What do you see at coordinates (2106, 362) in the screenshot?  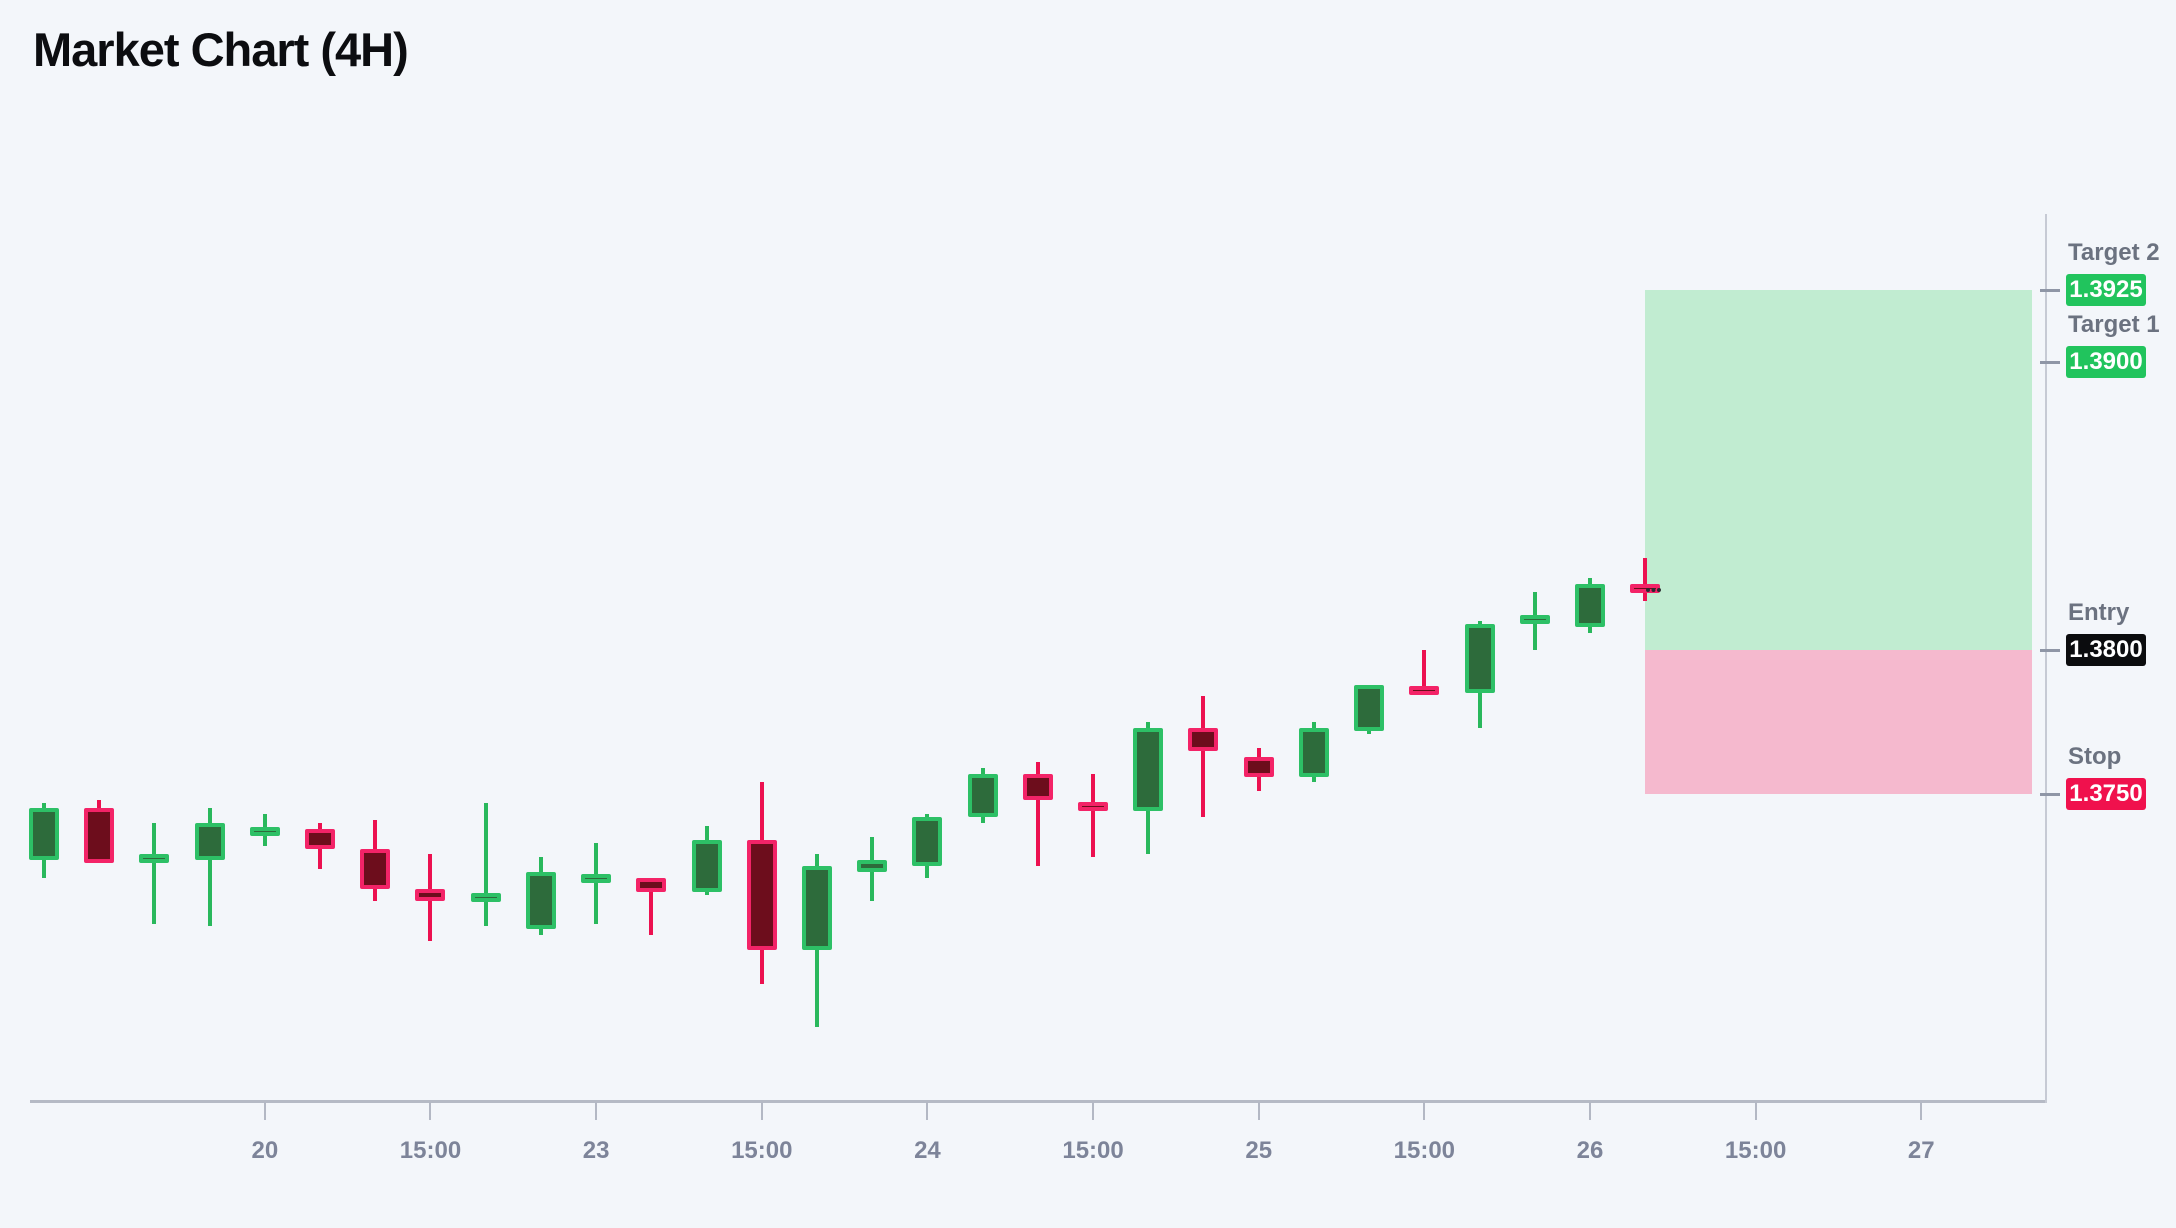 I see `target1-price-badge: 1.3900` at bounding box center [2106, 362].